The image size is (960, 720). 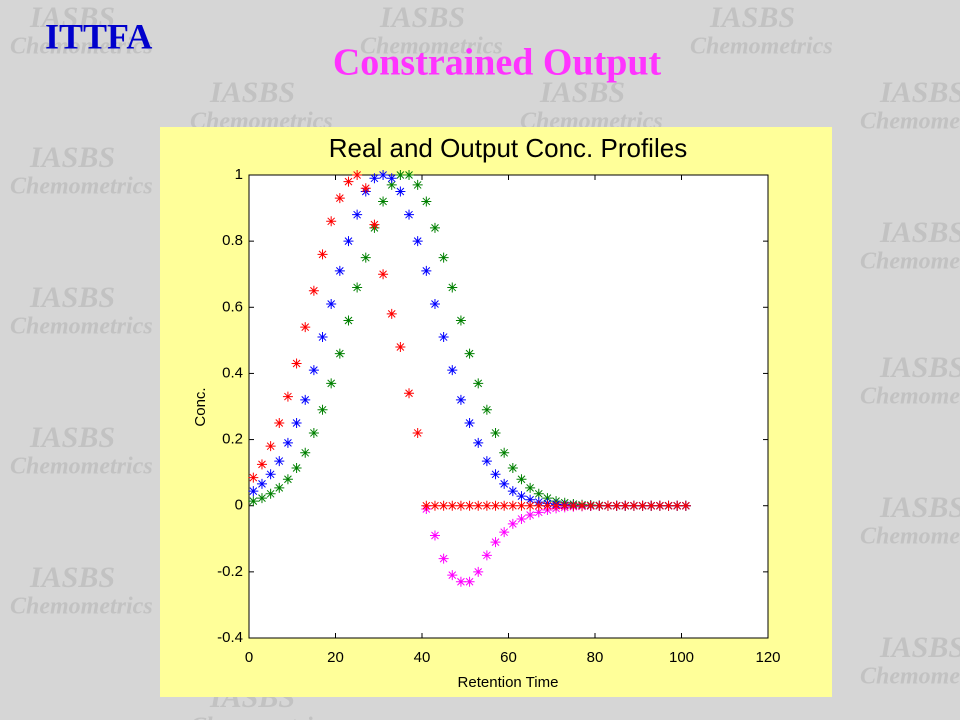 I want to click on x-tick-label: 40, so click(x=422, y=657).